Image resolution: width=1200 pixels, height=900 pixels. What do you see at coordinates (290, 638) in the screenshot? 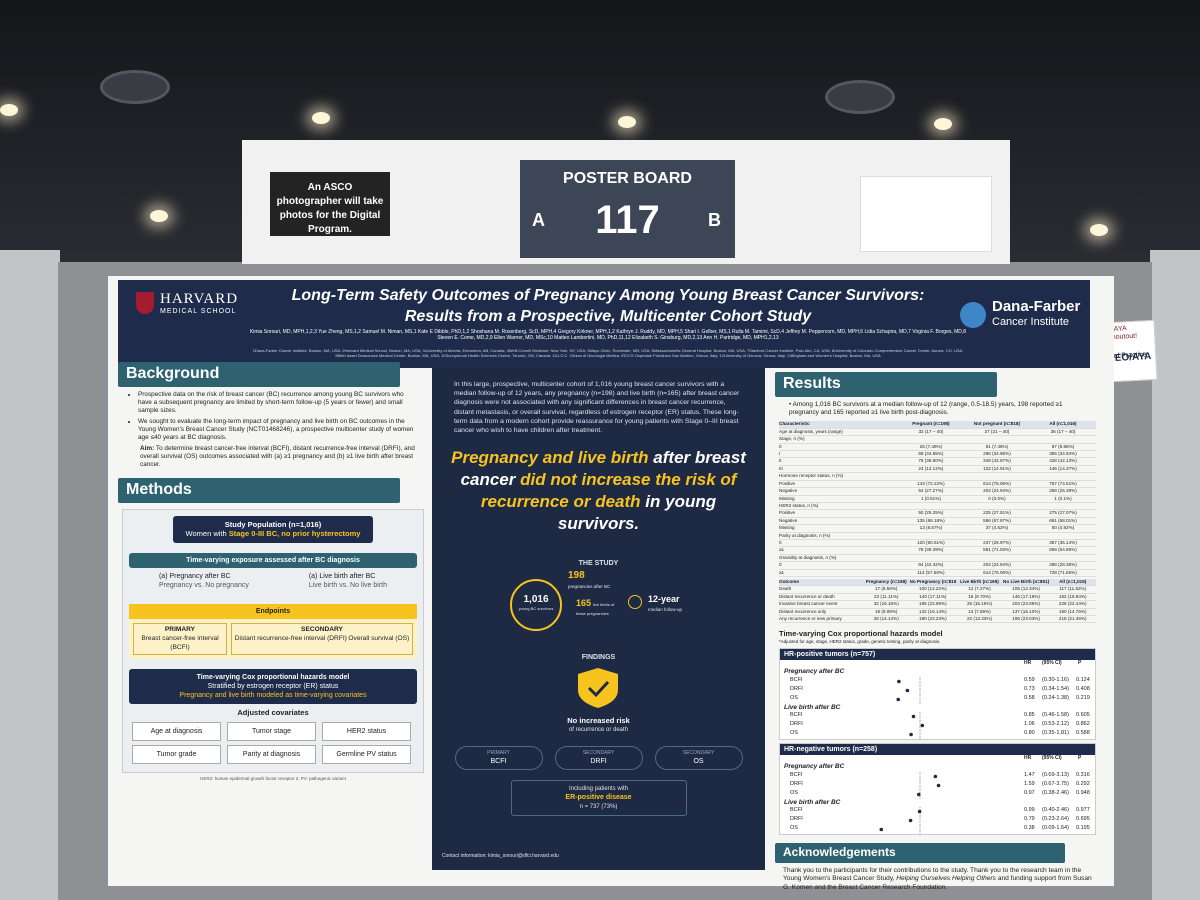
I see `secondary-item: Distant recurrence-free interval (DRFI)` at bounding box center [290, 638].